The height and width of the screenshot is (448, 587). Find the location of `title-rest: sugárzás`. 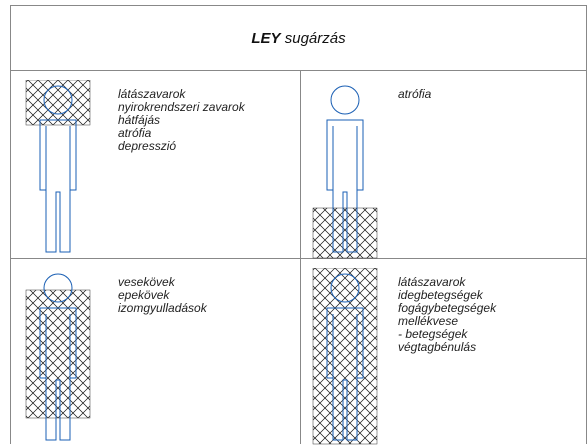

title-rest: sugárzás is located at coordinates (315, 38).